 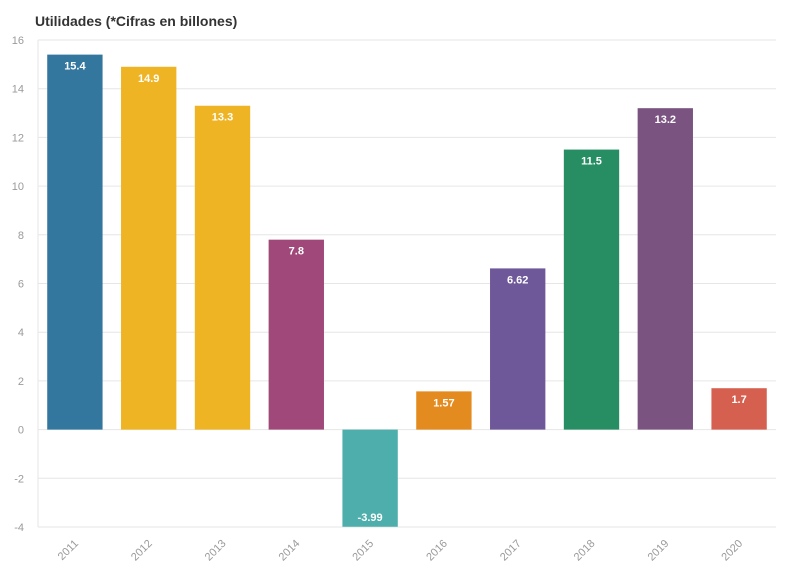 I want to click on y-tick-label: 16, so click(x=18, y=41).